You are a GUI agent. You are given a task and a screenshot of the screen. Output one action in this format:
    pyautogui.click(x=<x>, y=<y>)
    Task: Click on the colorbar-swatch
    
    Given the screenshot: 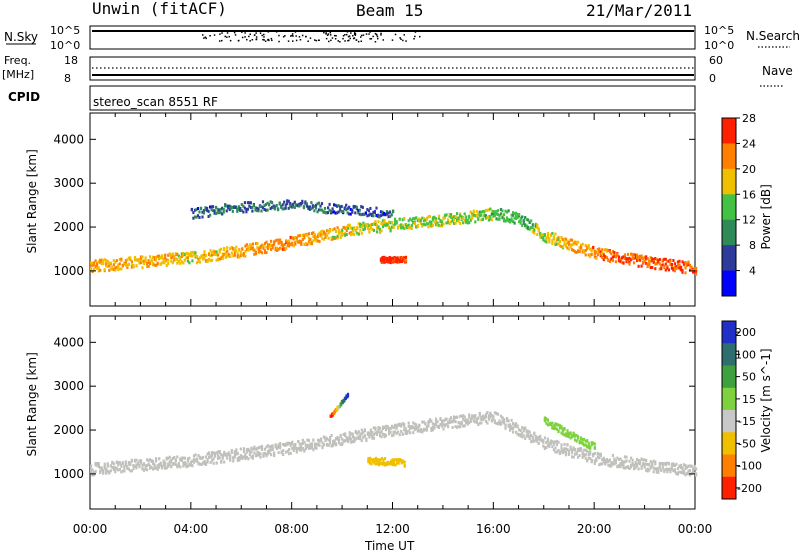 What is the action you would take?
    pyautogui.click(x=729, y=488)
    